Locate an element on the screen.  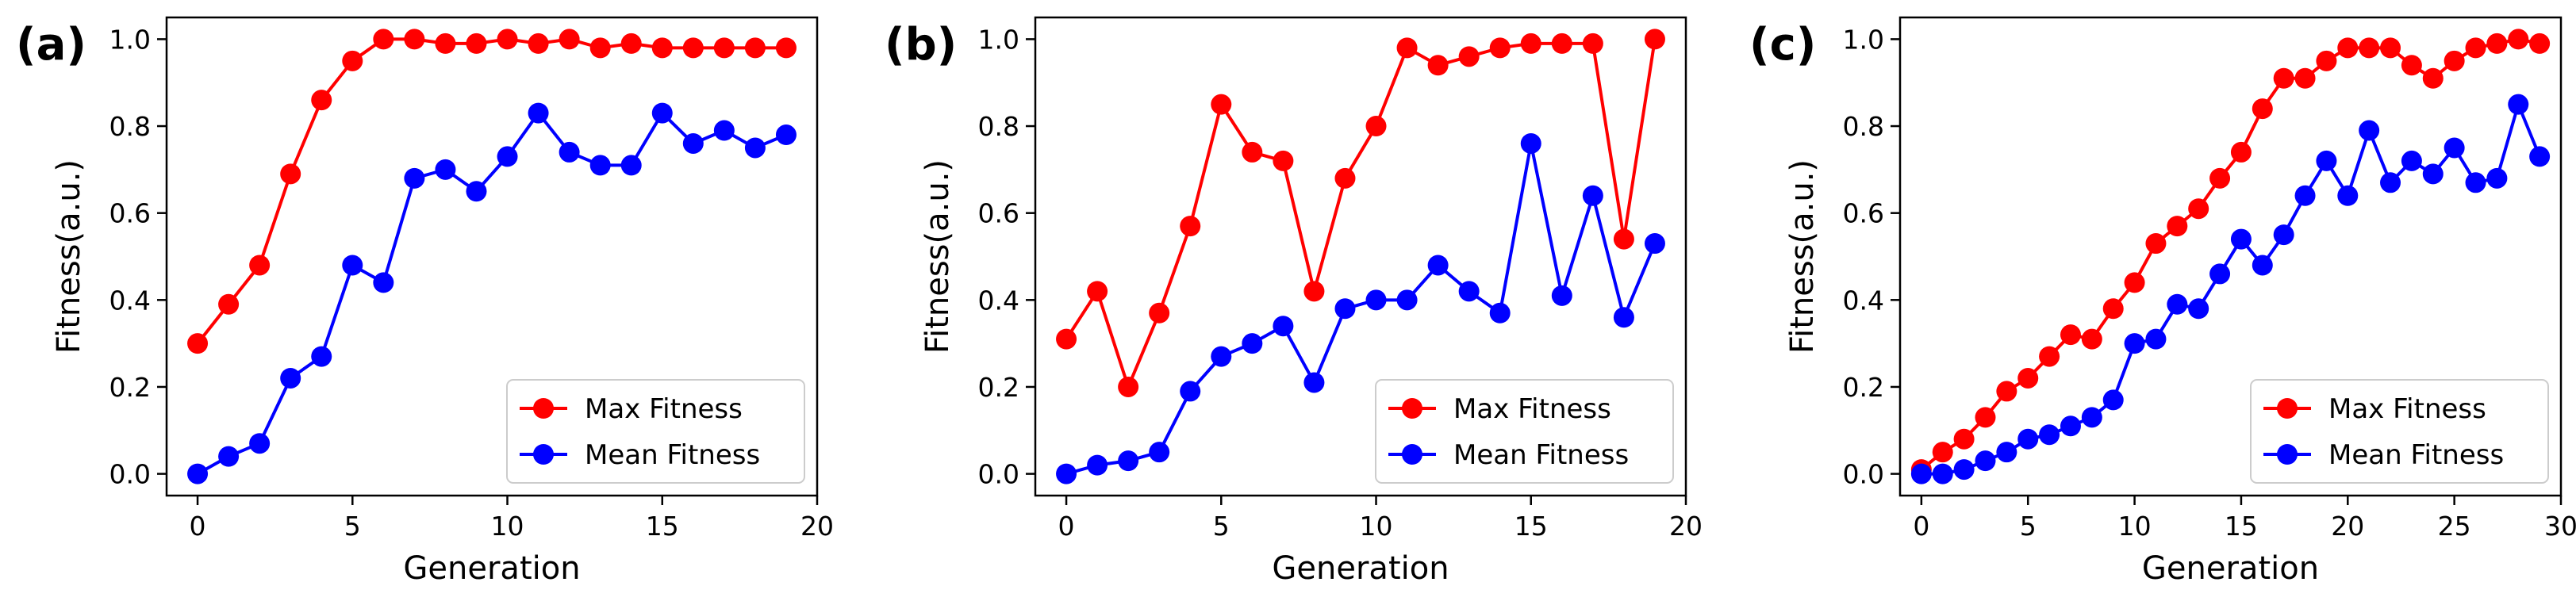
x-tick-label: 0 is located at coordinates (198, 526).